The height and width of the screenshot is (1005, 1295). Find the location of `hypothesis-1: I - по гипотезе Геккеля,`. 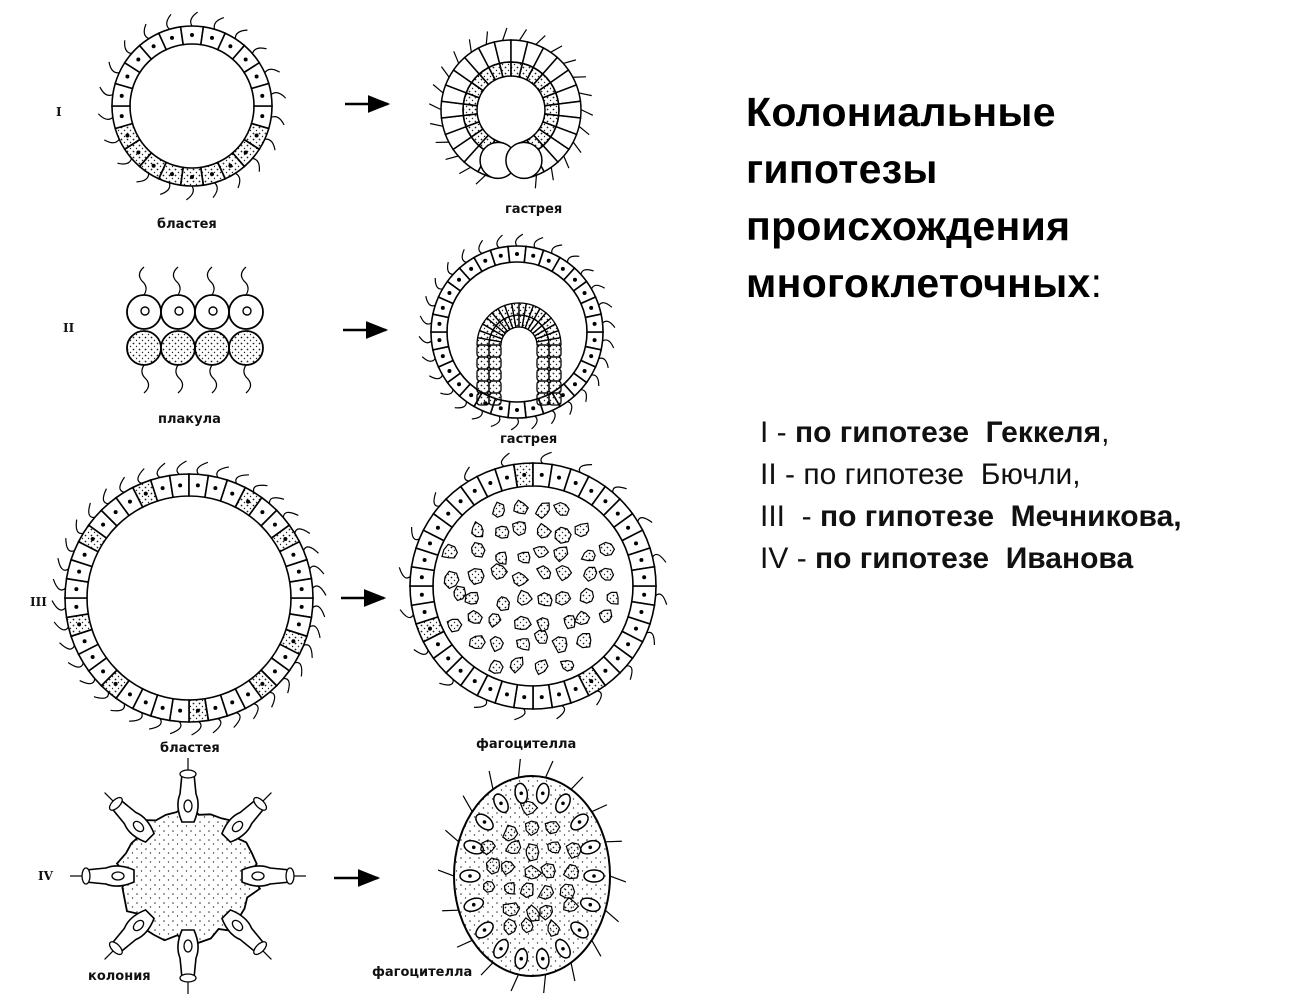

hypothesis-1: I - по гипотезе Геккеля, is located at coordinates (1020, 433).